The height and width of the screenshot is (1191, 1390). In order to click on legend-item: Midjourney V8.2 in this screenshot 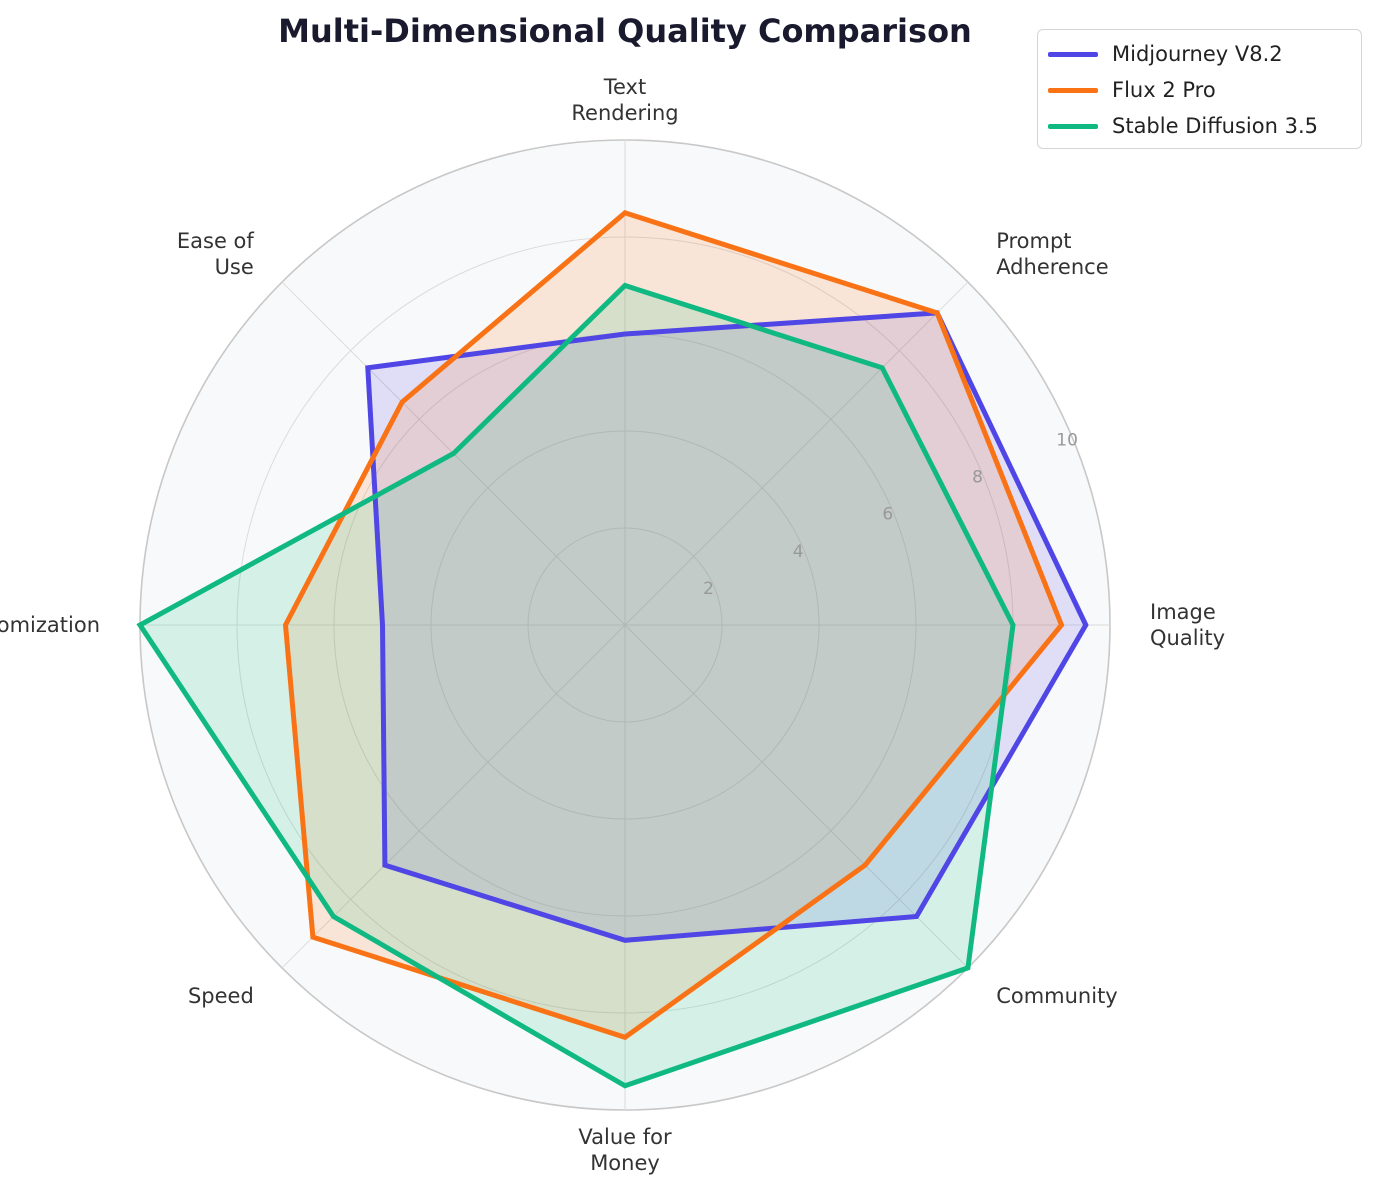, I will do `click(1199, 54)`.